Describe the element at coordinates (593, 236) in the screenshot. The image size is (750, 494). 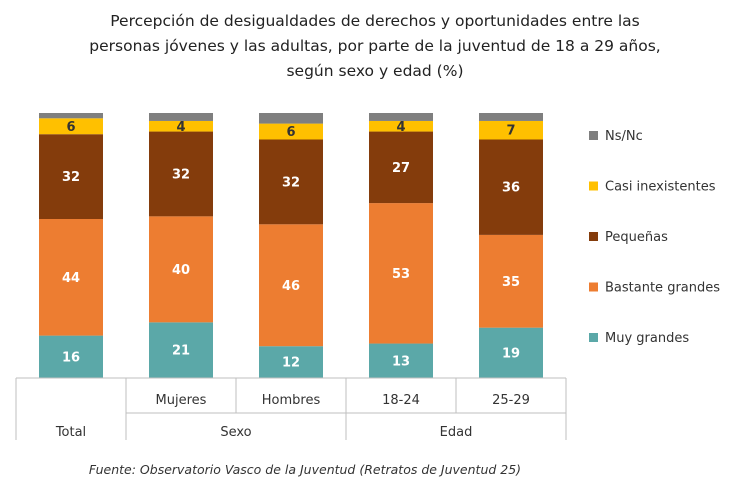
I see `legend-swatch-pequenas` at that location.